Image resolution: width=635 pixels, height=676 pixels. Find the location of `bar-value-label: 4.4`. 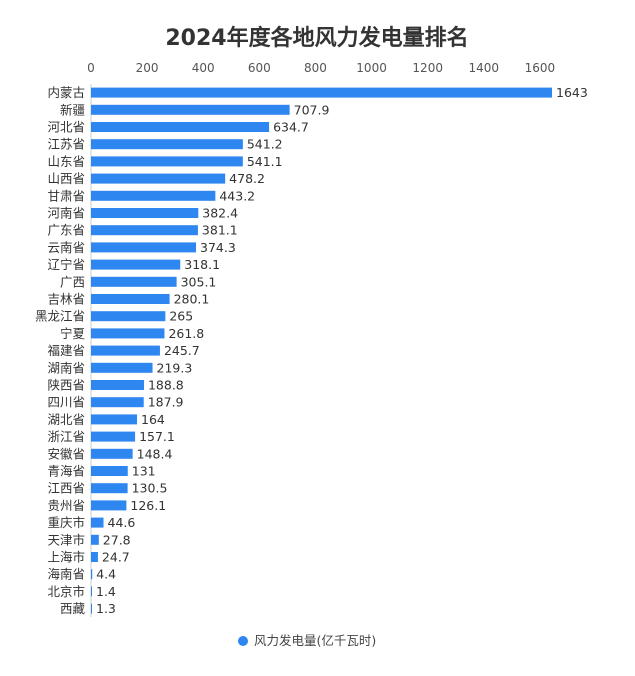

bar-value-label: 4.4 is located at coordinates (106, 574).